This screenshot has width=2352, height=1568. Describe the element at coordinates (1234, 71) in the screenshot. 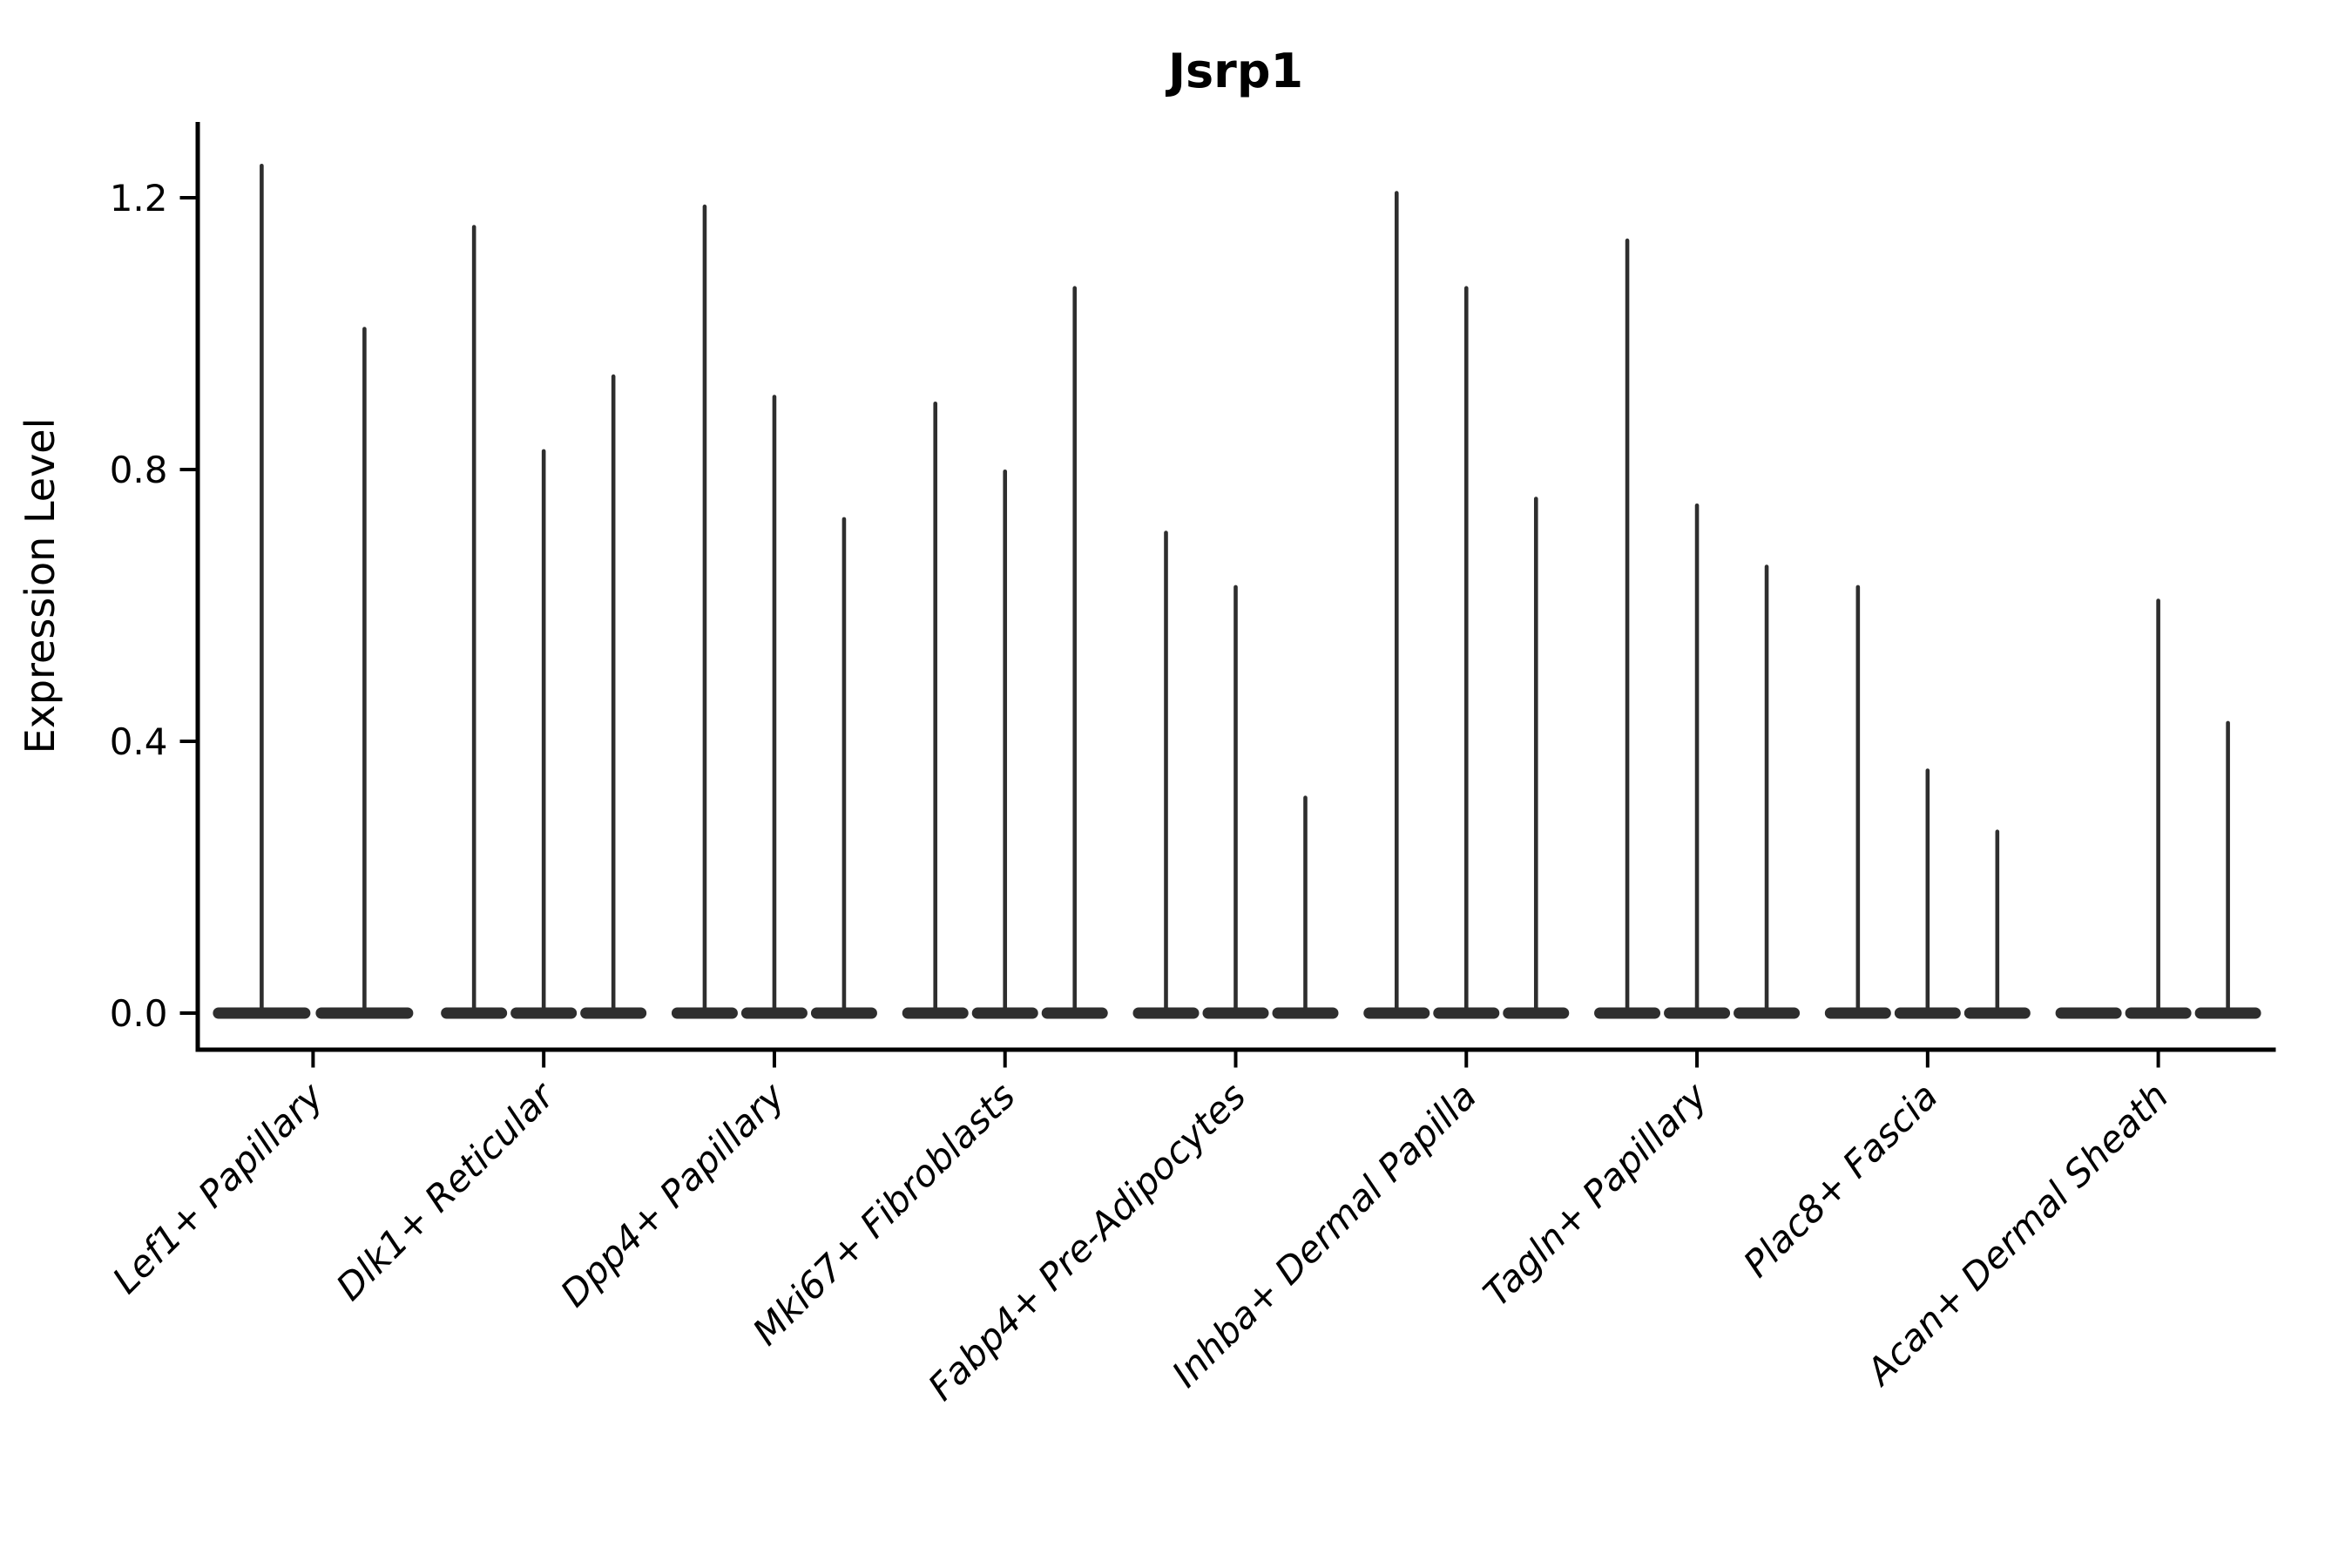

I see `chart-title: Jsrp1` at that location.